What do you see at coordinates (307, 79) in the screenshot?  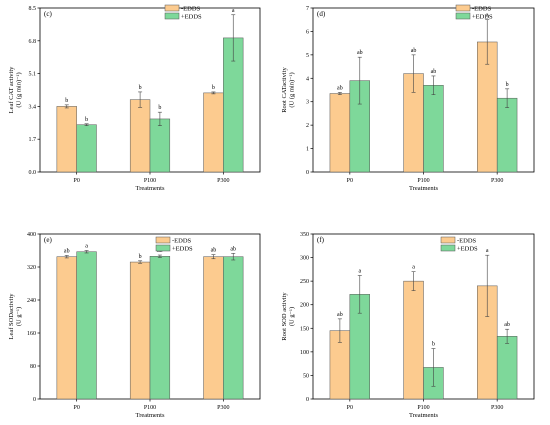 I see `y-tick-label: 4` at bounding box center [307, 79].